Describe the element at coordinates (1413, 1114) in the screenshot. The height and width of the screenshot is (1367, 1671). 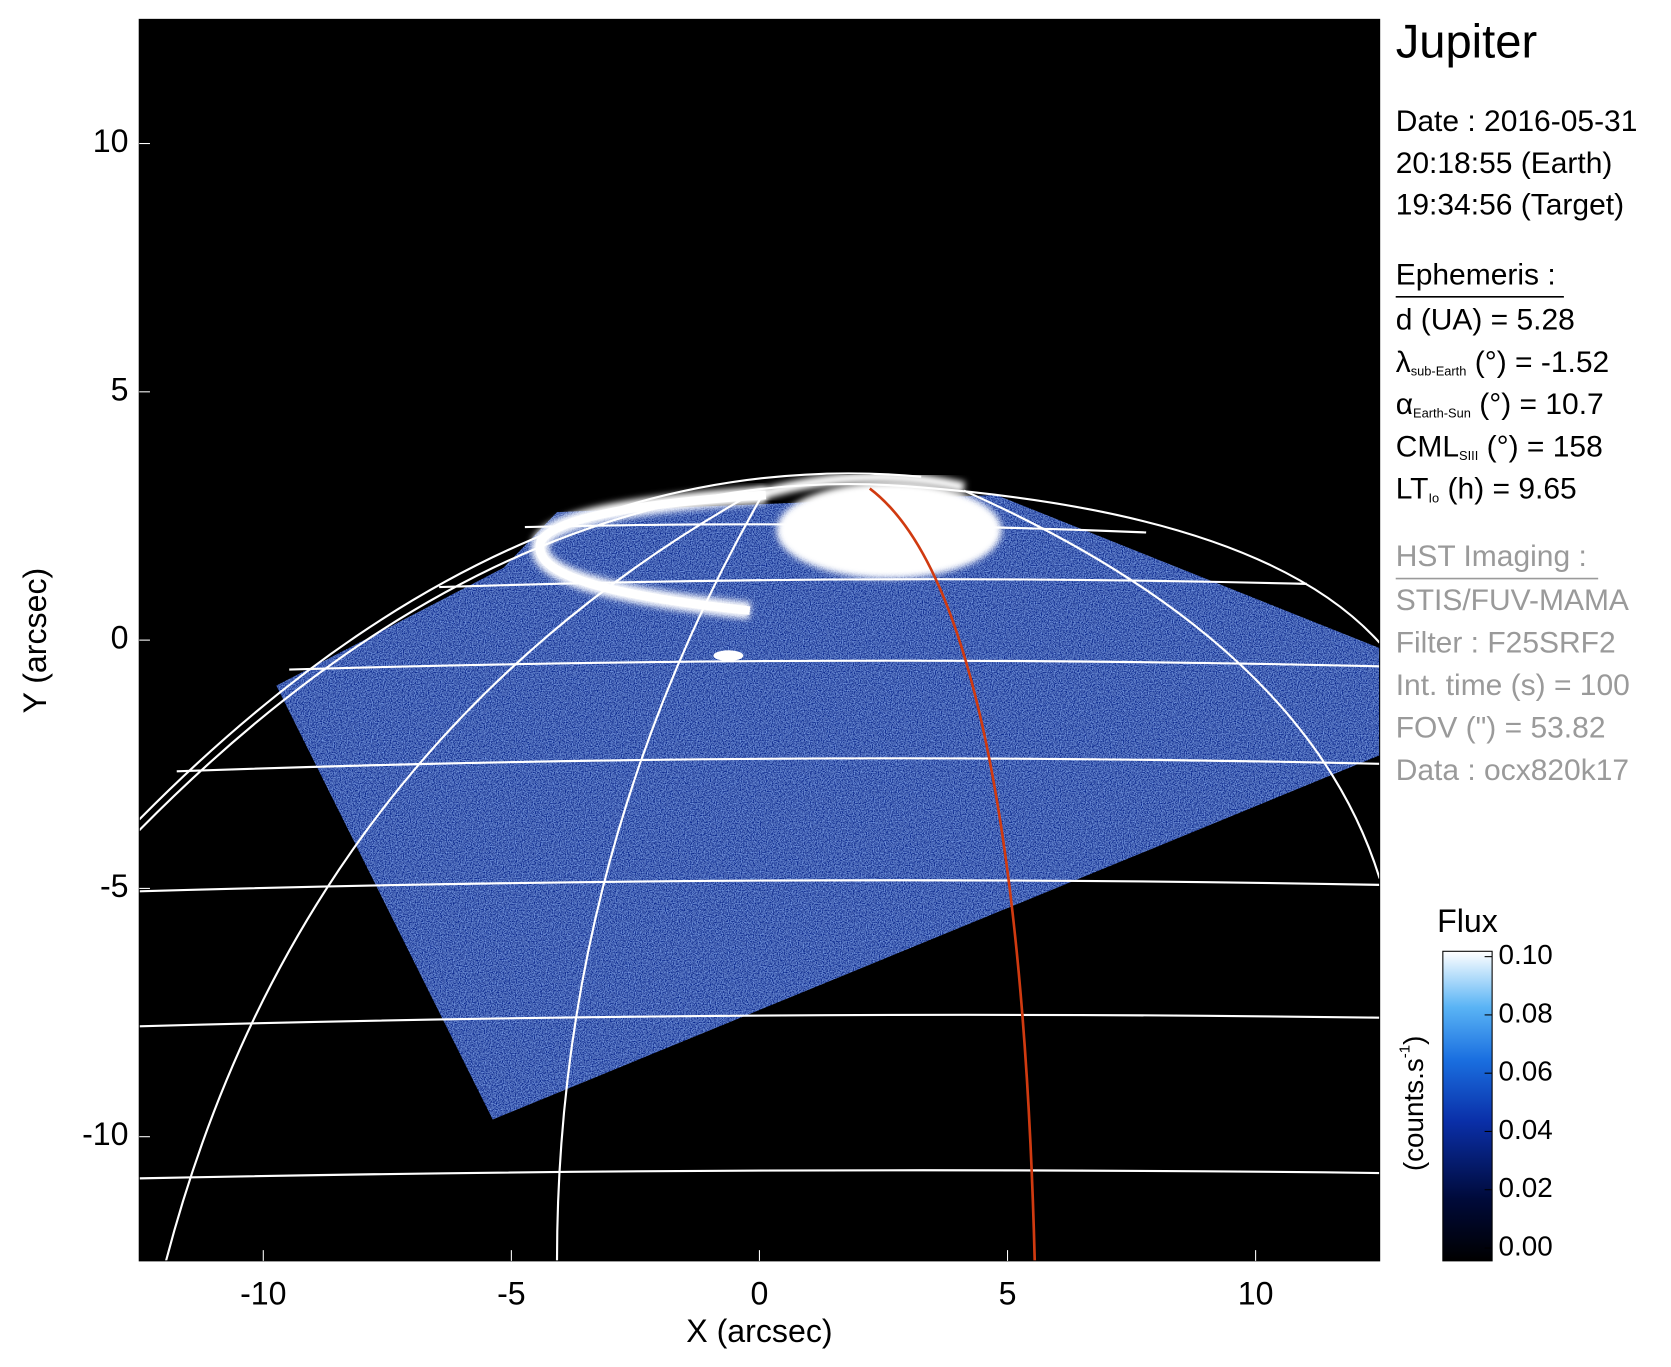
I see `colorbar-label-text: (counts.s` at that location.